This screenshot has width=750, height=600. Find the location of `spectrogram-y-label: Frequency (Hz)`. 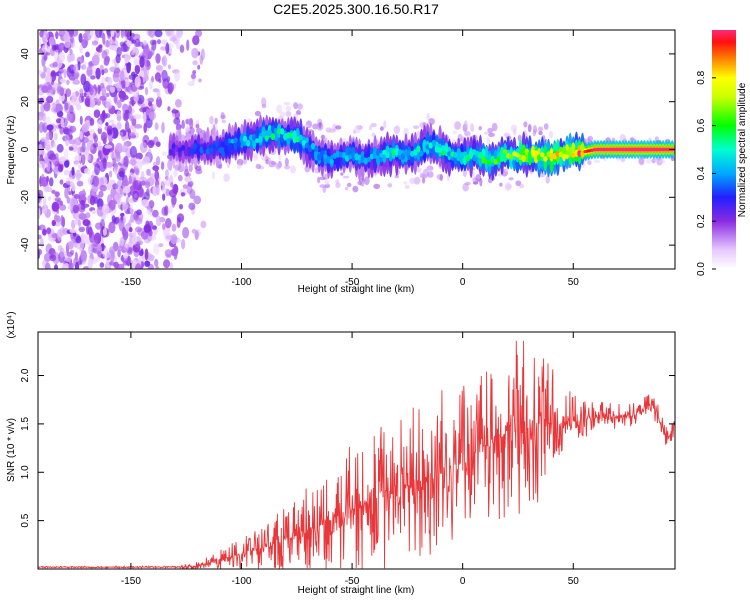

spectrogram-y-label: Frequency (Hz) is located at coordinates (11, 150).